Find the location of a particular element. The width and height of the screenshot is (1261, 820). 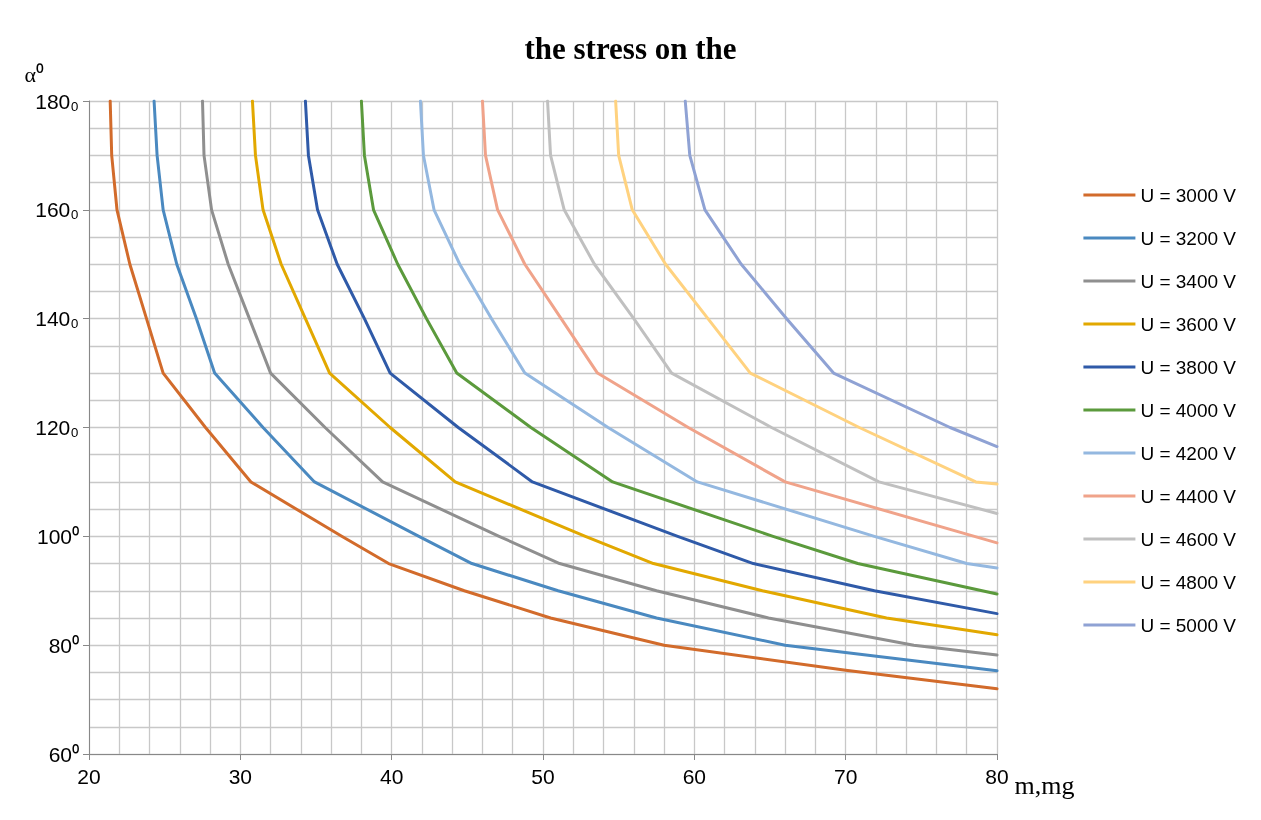

legend-label: U = 3000 V is located at coordinates (1188, 195).